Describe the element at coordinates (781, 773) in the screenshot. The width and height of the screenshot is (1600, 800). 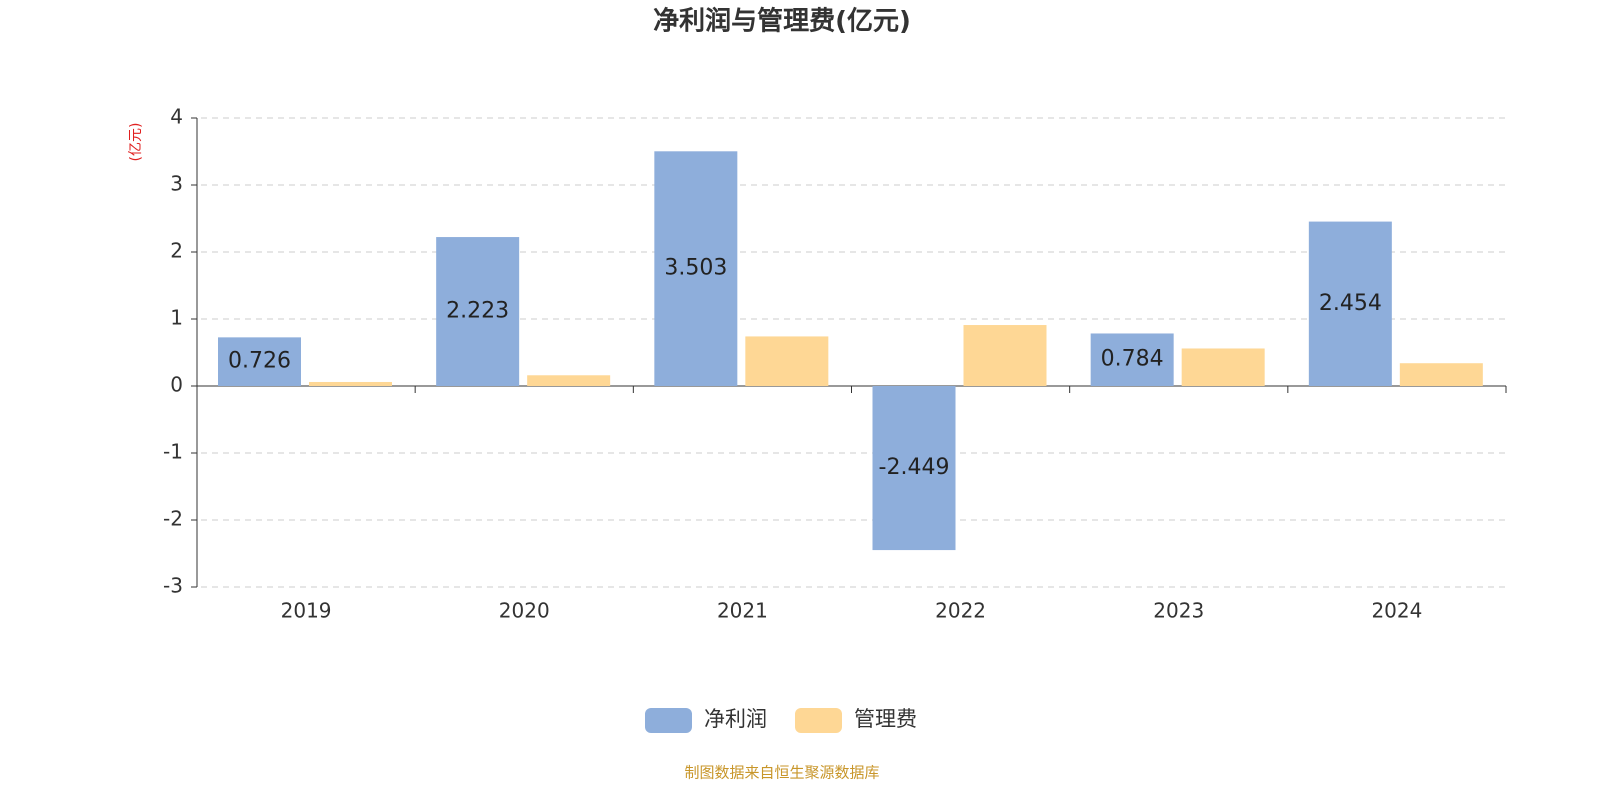
I see `source-note: 制图数据来自恒生聚源数据库` at that location.